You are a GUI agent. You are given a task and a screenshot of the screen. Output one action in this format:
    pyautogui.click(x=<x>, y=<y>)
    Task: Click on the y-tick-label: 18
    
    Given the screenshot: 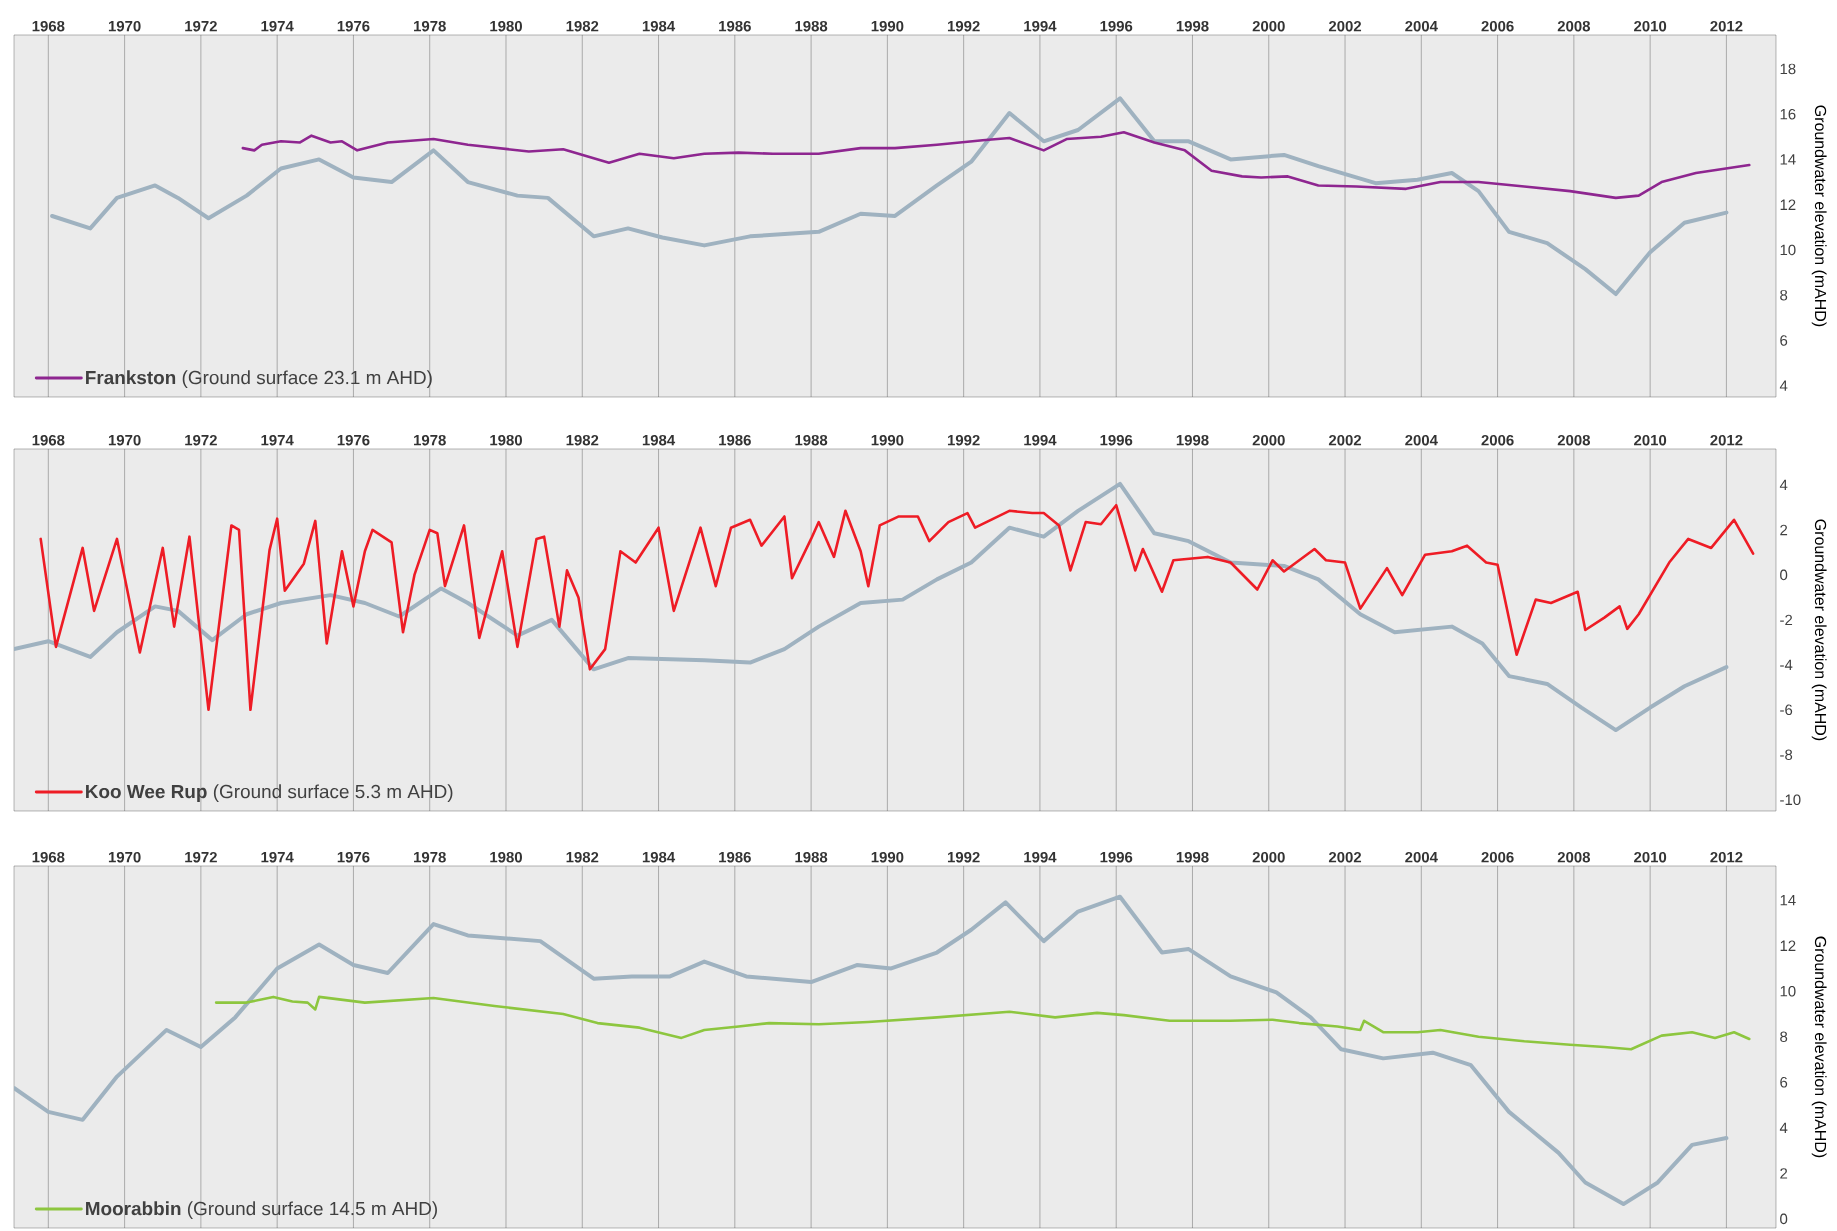 What is the action you would take?
    pyautogui.click(x=1788, y=69)
    